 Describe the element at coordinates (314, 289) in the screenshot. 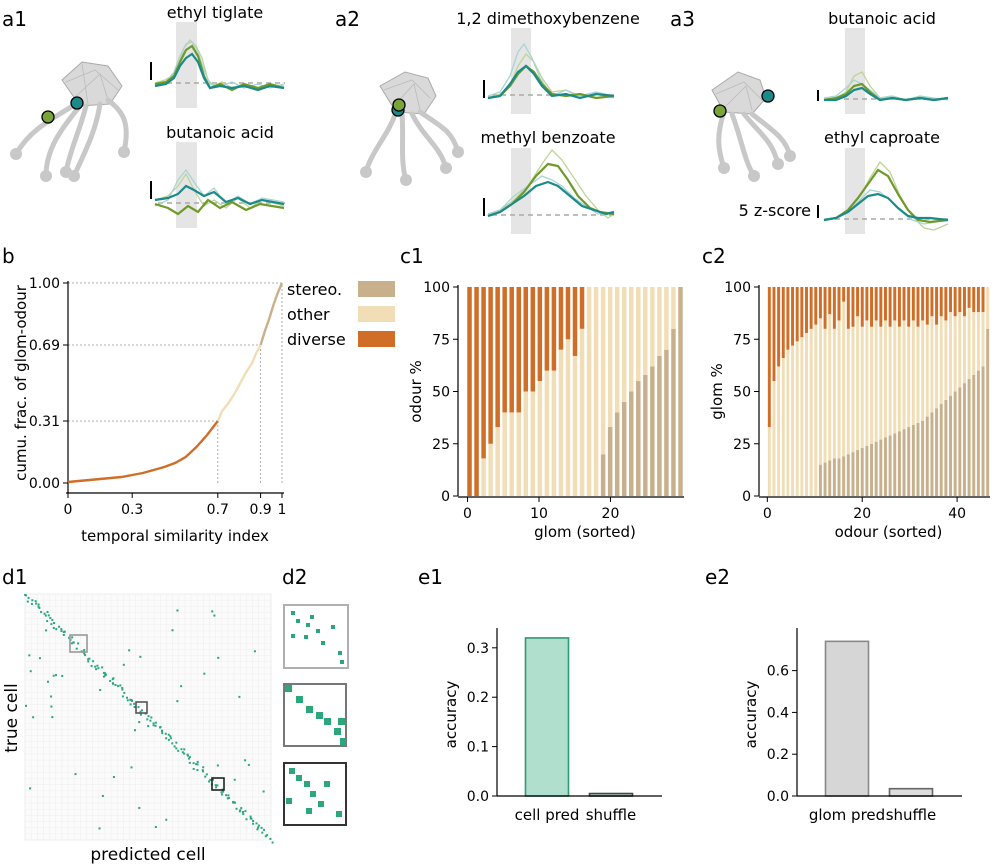

I see `legend-label-stereo: stereo.` at that location.